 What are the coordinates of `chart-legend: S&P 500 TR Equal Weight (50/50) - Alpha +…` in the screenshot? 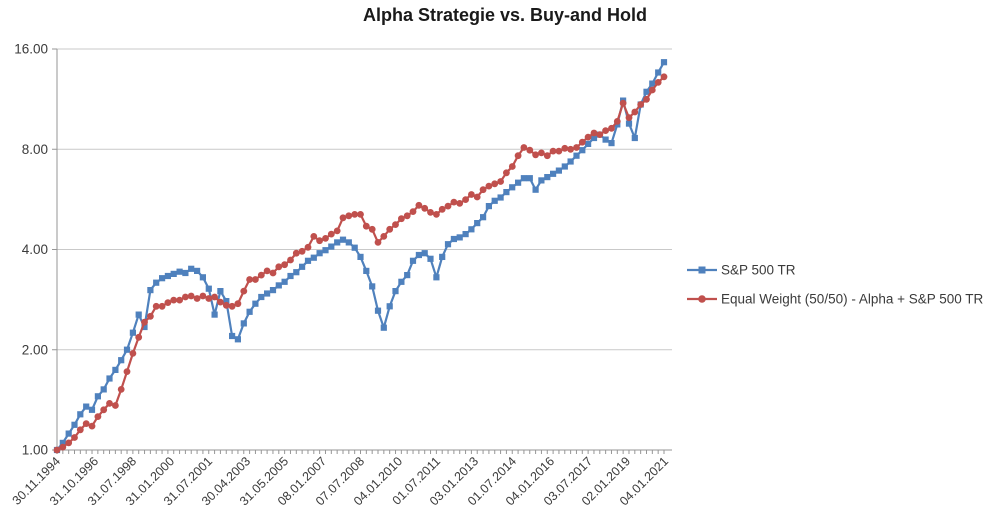 It's located at (835, 285).